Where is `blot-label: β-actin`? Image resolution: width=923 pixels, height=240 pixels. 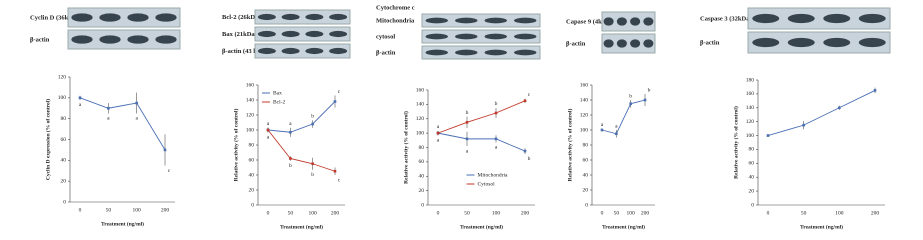
blot-label: β-actin is located at coordinates (386, 53).